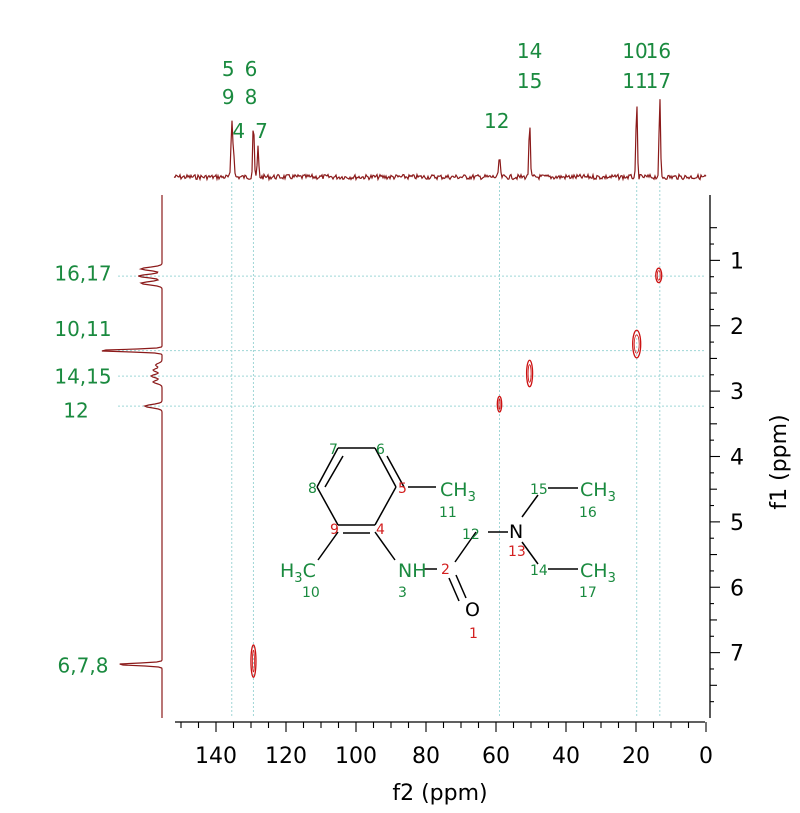  Describe the element at coordinates (516, 532) in the screenshot. I see `atom-n13: N` at that location.